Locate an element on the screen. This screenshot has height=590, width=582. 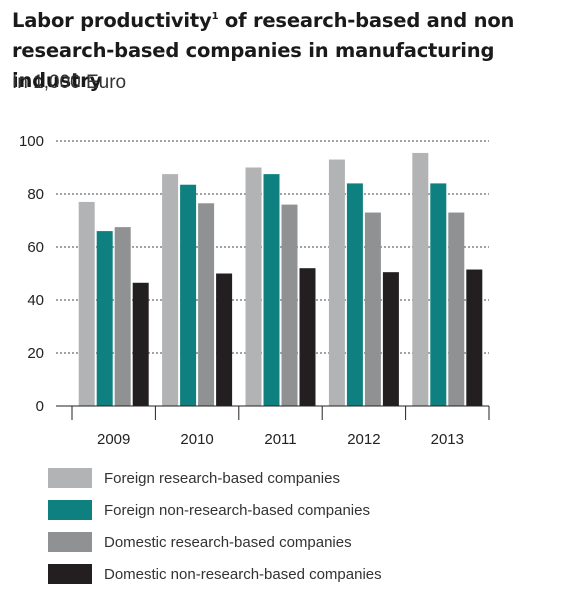
chart-subtitle: In 1,000 Euro is located at coordinates (69, 82).